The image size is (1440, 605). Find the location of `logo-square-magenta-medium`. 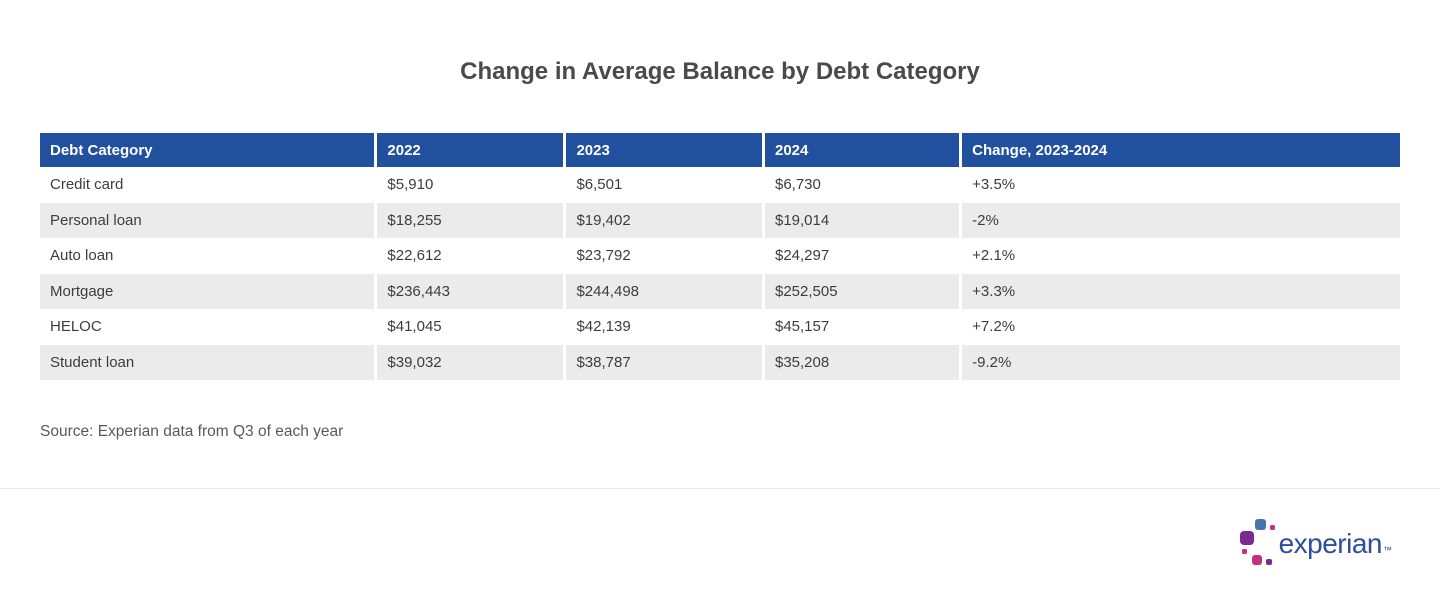

logo-square-magenta-medium is located at coordinates (1256, 560).